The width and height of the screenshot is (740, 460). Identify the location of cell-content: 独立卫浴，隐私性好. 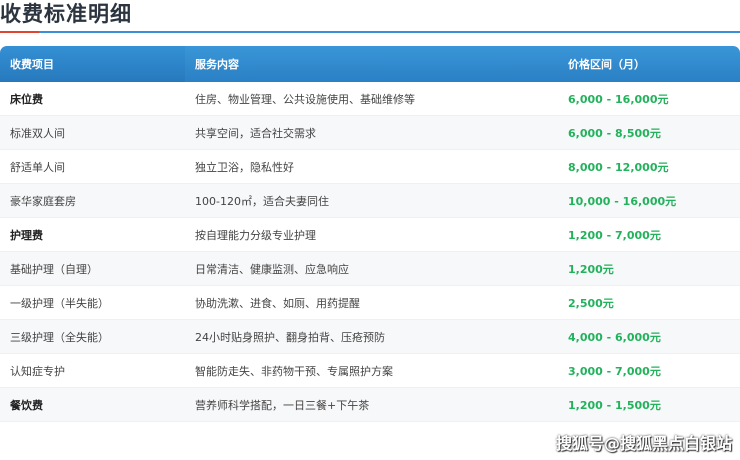
(371, 166).